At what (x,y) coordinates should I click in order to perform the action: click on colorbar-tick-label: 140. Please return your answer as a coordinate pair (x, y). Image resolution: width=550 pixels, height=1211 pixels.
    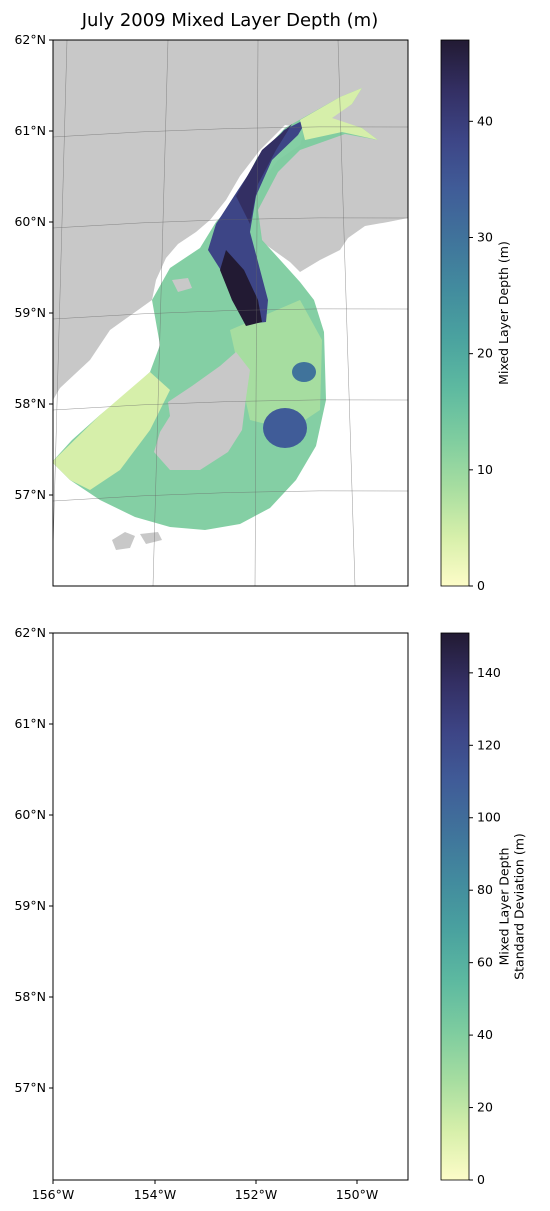
    Looking at the image, I should click on (489, 672).